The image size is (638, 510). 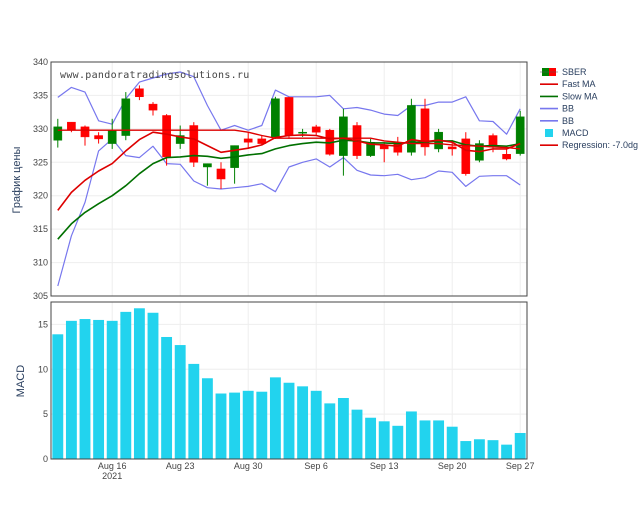 I want to click on x-tick-label: Sep 27, so click(x=520, y=466).